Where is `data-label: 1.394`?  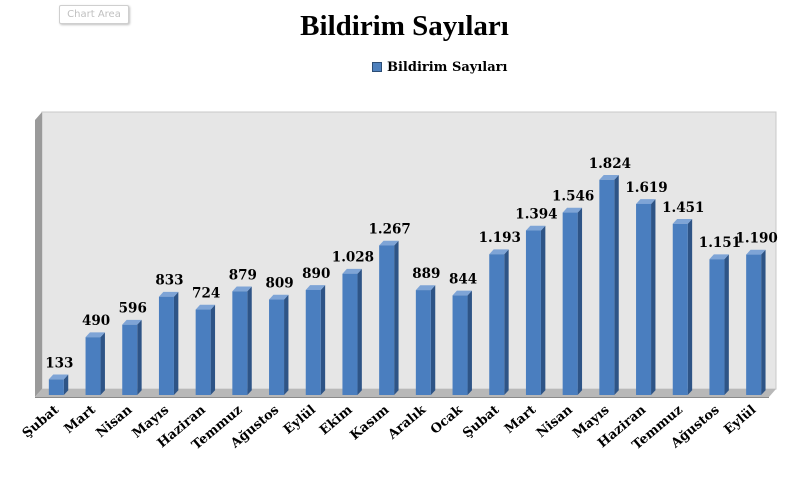 data-label: 1.394 is located at coordinates (536, 215).